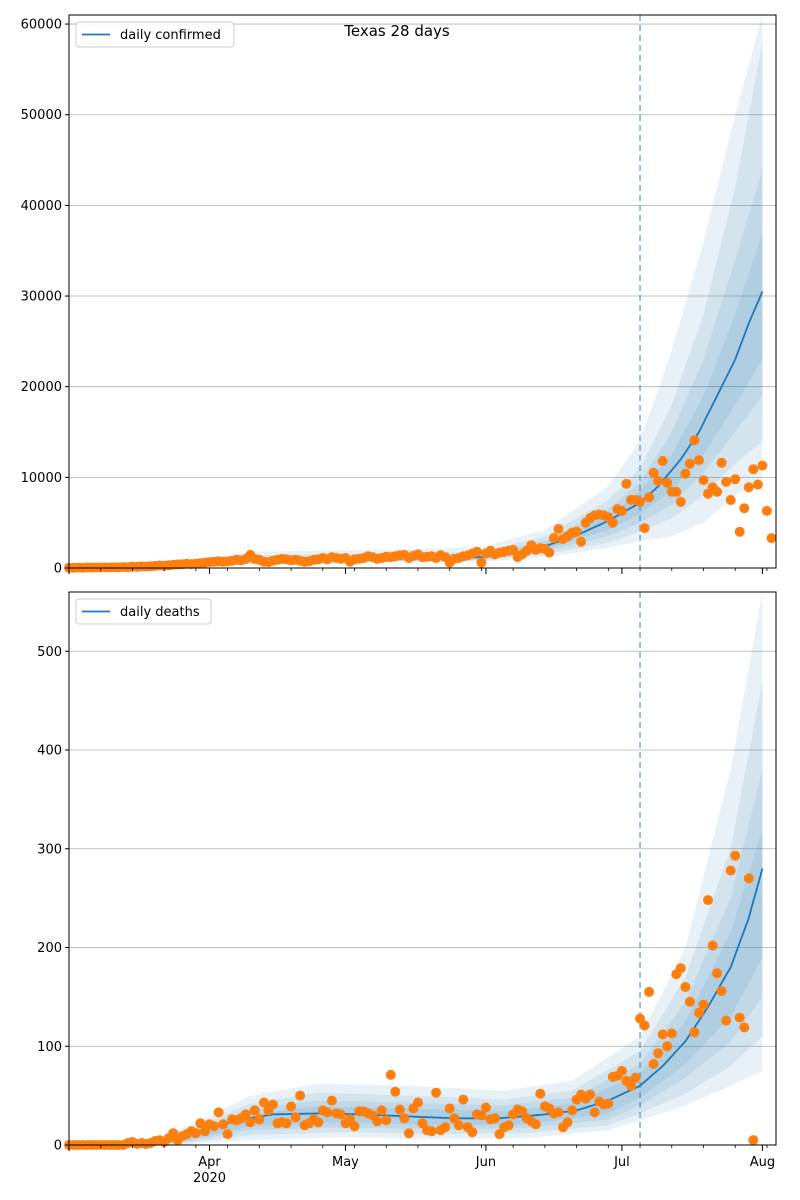  I want to click on observed-points, so click(420, 504).